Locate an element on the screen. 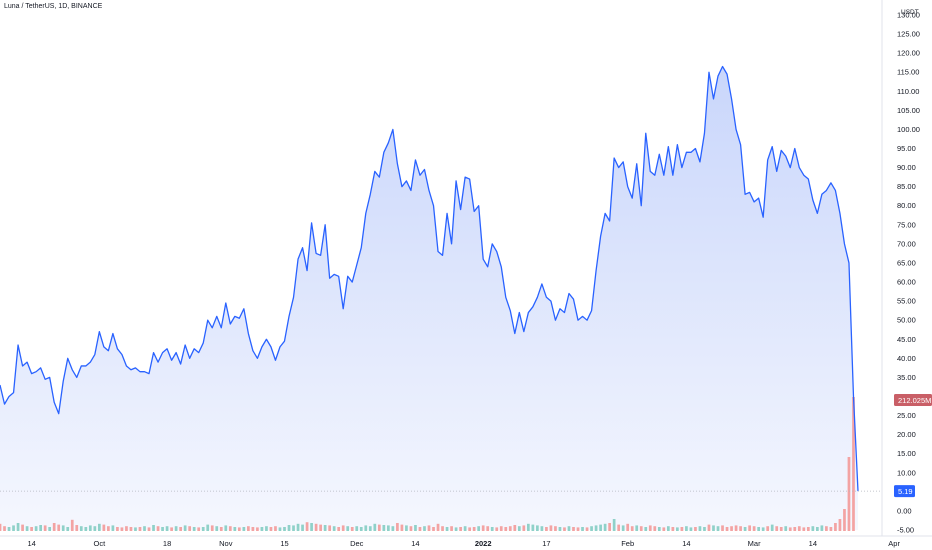 The height and width of the screenshot is (550, 932). chart-title: Luna / TetherUS, 1D, BINANCE is located at coordinates (53, 6).